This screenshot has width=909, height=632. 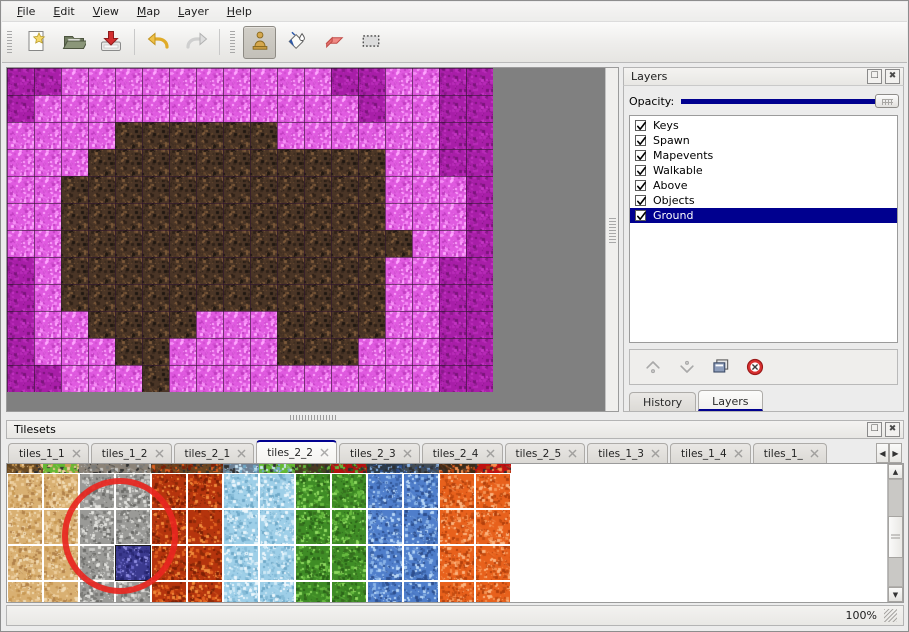 I want to click on move-layer-down-button, so click(x=686, y=367).